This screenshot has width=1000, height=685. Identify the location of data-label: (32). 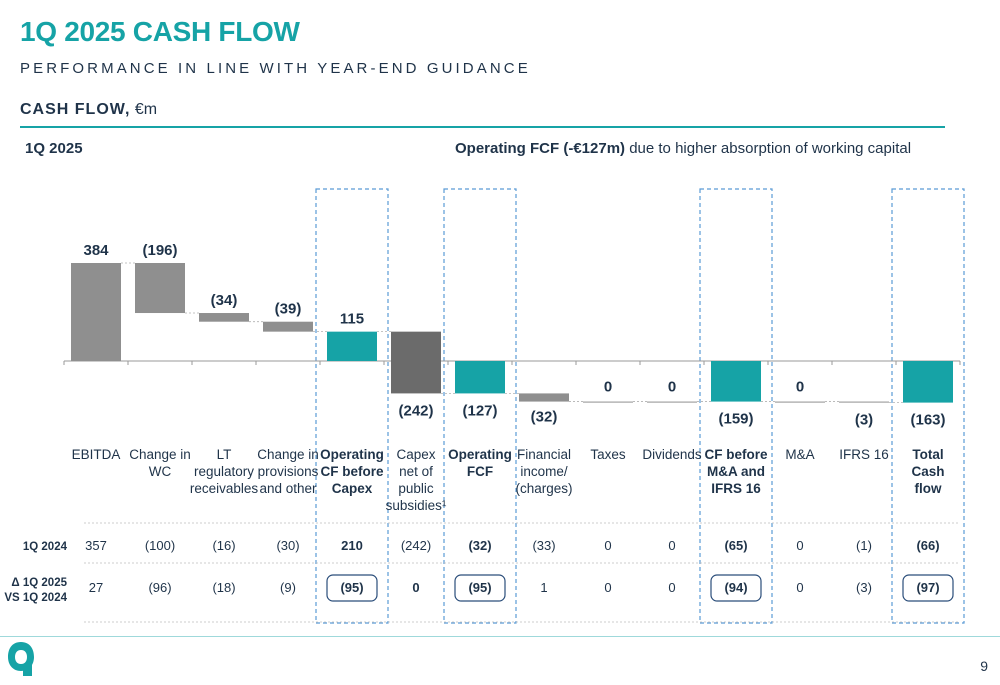
(544, 417).